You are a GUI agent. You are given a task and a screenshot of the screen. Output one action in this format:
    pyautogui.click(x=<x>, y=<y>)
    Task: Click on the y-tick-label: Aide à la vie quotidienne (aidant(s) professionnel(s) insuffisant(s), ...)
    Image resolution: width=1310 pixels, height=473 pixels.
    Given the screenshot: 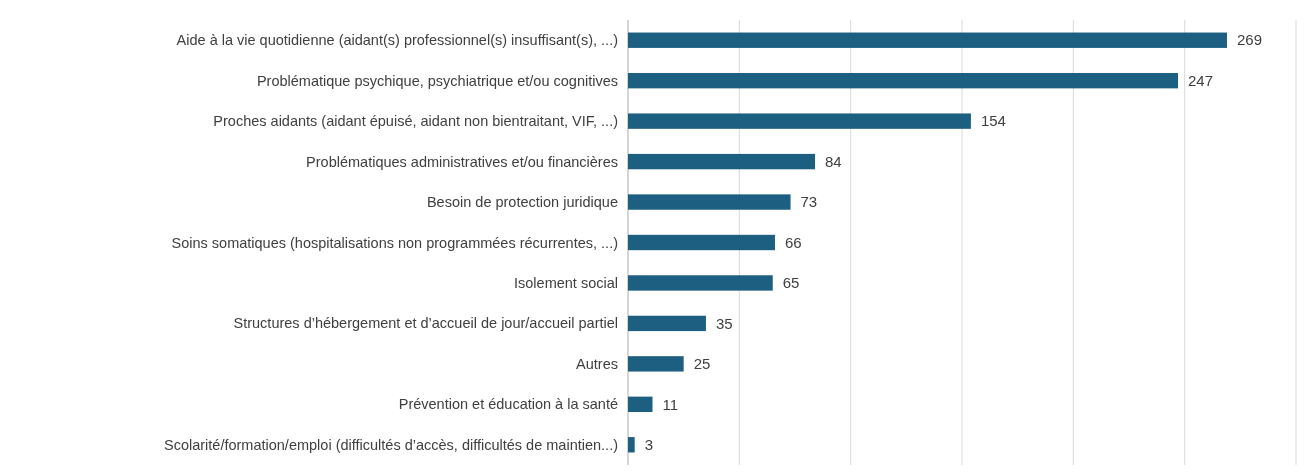 What is the action you would take?
    pyautogui.click(x=397, y=40)
    